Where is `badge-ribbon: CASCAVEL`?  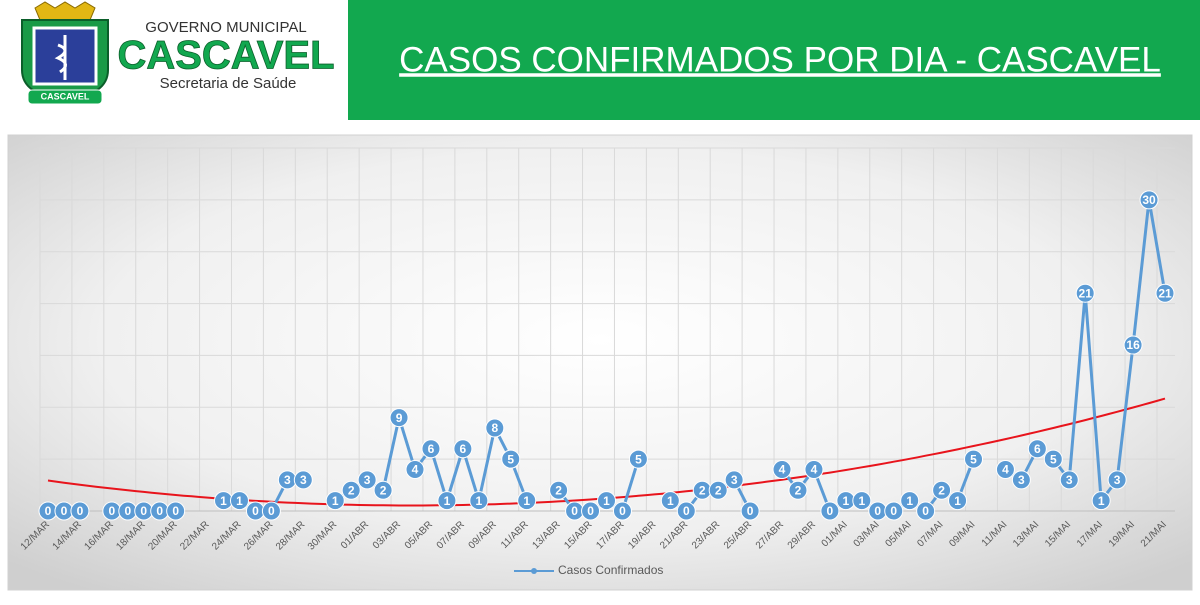
badge-ribbon: CASCAVEL is located at coordinates (65, 96).